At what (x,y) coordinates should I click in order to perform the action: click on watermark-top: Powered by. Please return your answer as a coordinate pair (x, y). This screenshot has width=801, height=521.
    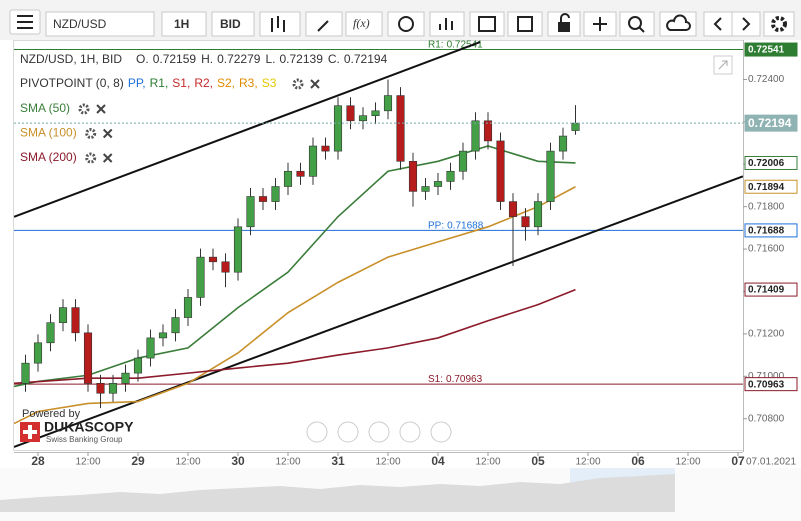
    Looking at the image, I should click on (51, 414).